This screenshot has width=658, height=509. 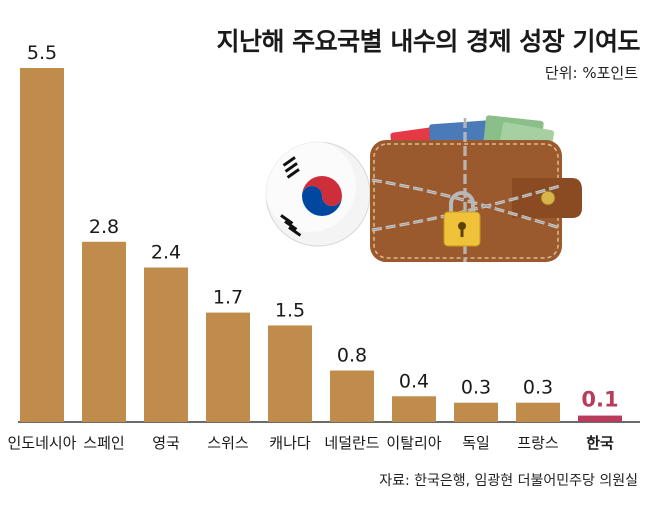 What do you see at coordinates (476, 188) in the screenshot?
I see `chained-wallet-icon` at bounding box center [476, 188].